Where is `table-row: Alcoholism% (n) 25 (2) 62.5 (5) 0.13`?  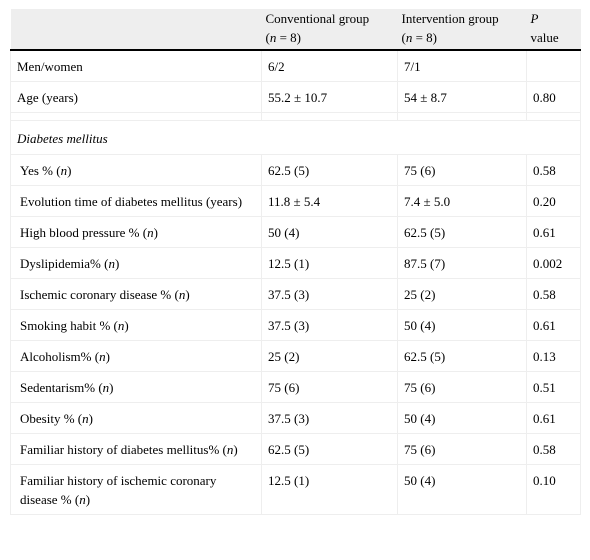
table-row: Alcoholism% (n) 25 (2) 62.5 (5) 0.13 is located at coordinates (295, 356).